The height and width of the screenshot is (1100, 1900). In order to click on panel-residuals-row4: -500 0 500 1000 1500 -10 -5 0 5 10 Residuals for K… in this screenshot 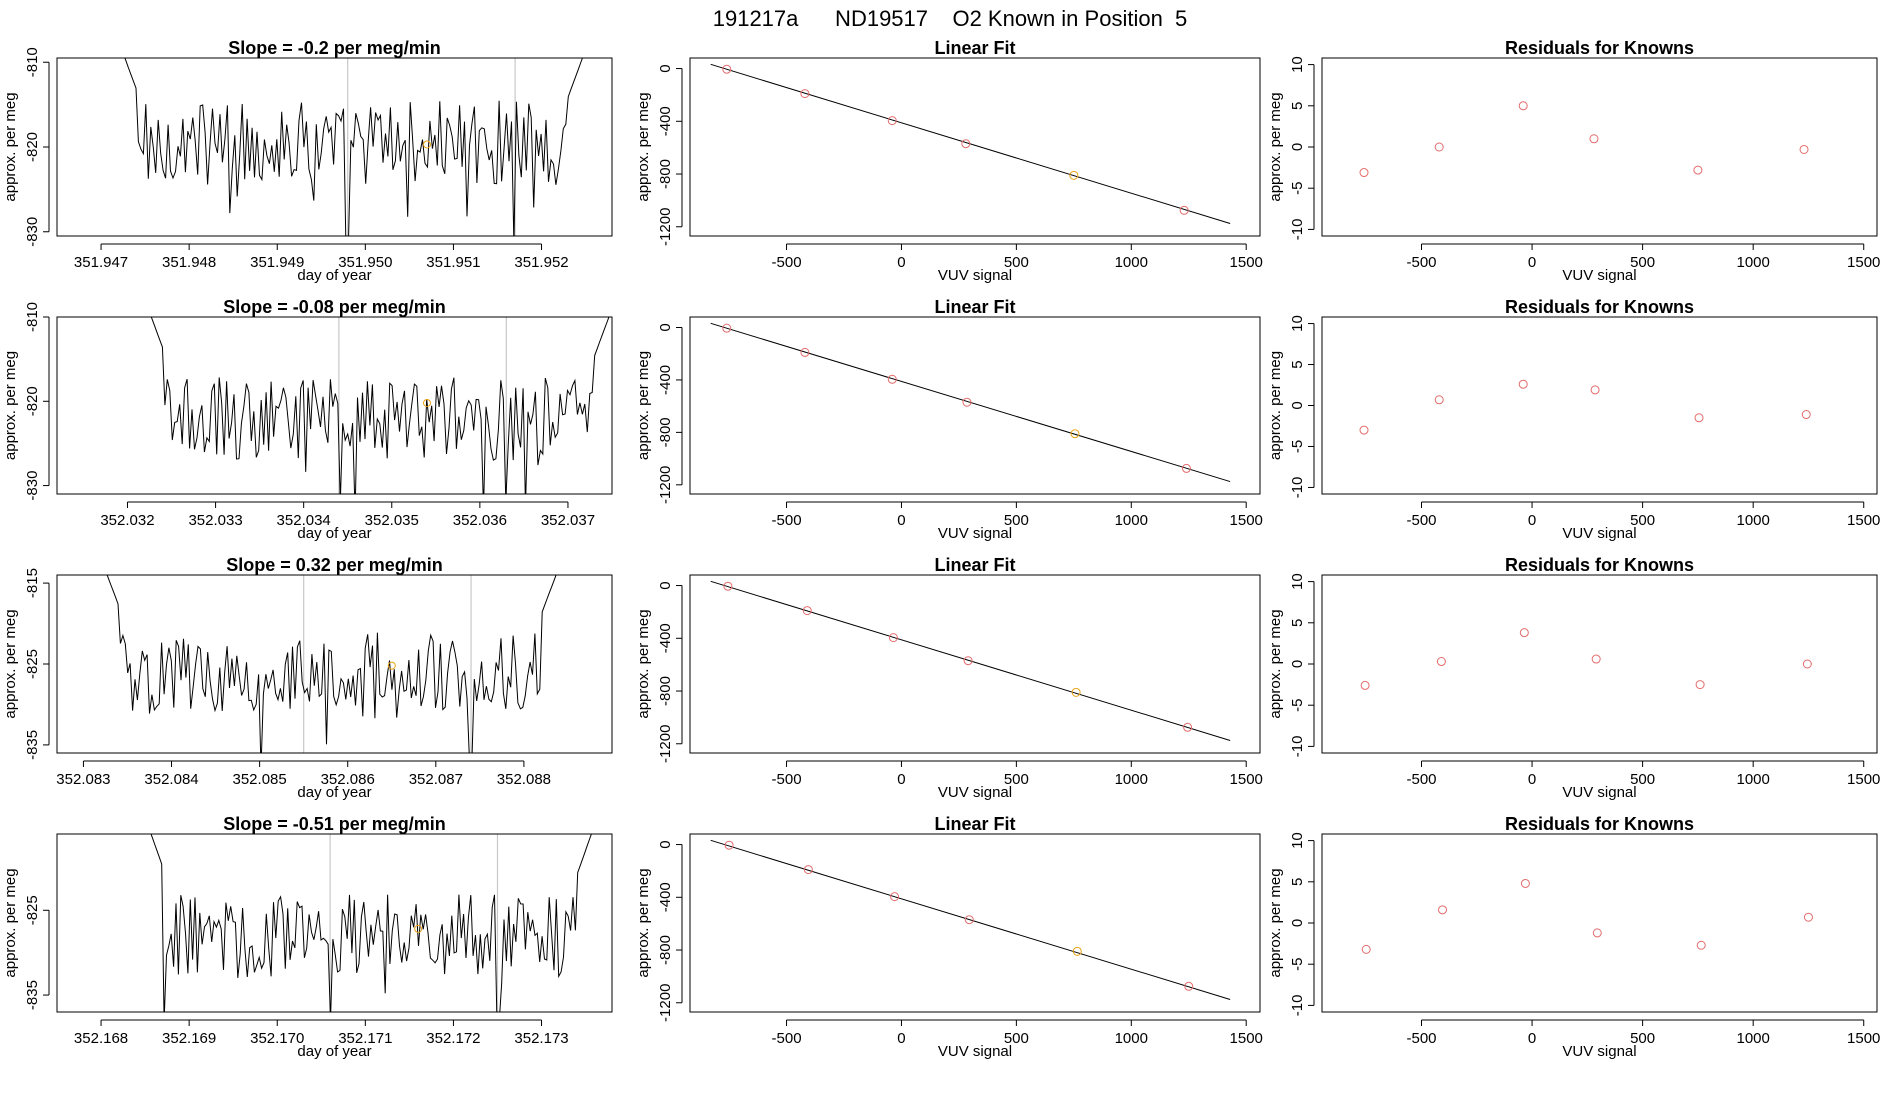, I will do `click(1573, 937)`.